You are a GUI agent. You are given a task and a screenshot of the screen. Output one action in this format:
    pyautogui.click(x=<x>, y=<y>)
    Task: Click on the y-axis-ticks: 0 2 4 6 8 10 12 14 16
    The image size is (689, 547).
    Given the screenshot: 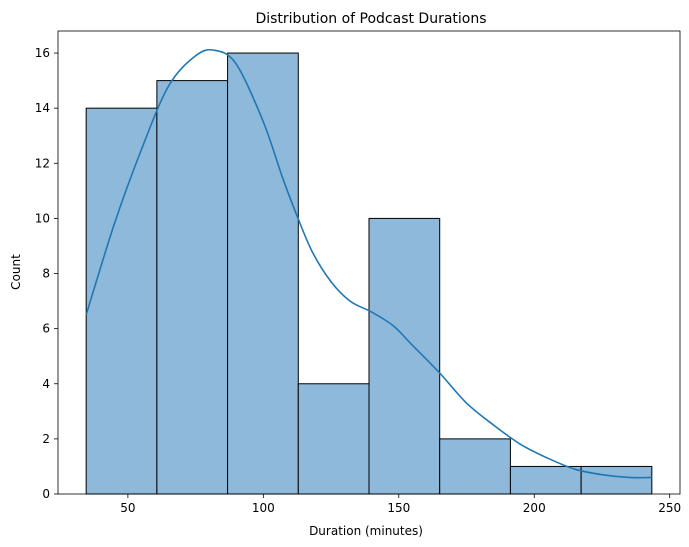 What is the action you would take?
    pyautogui.click(x=46, y=273)
    